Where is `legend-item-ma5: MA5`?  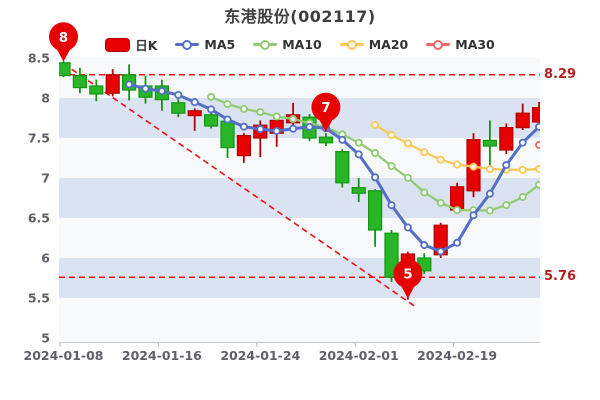 legend-item-ma5: MA5 is located at coordinates (205, 44).